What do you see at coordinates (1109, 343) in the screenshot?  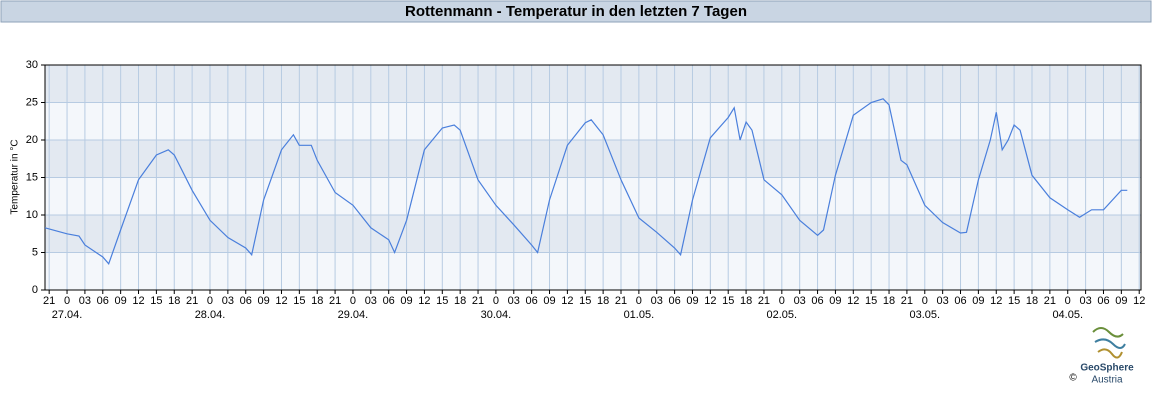 I see `logo-icon` at bounding box center [1109, 343].